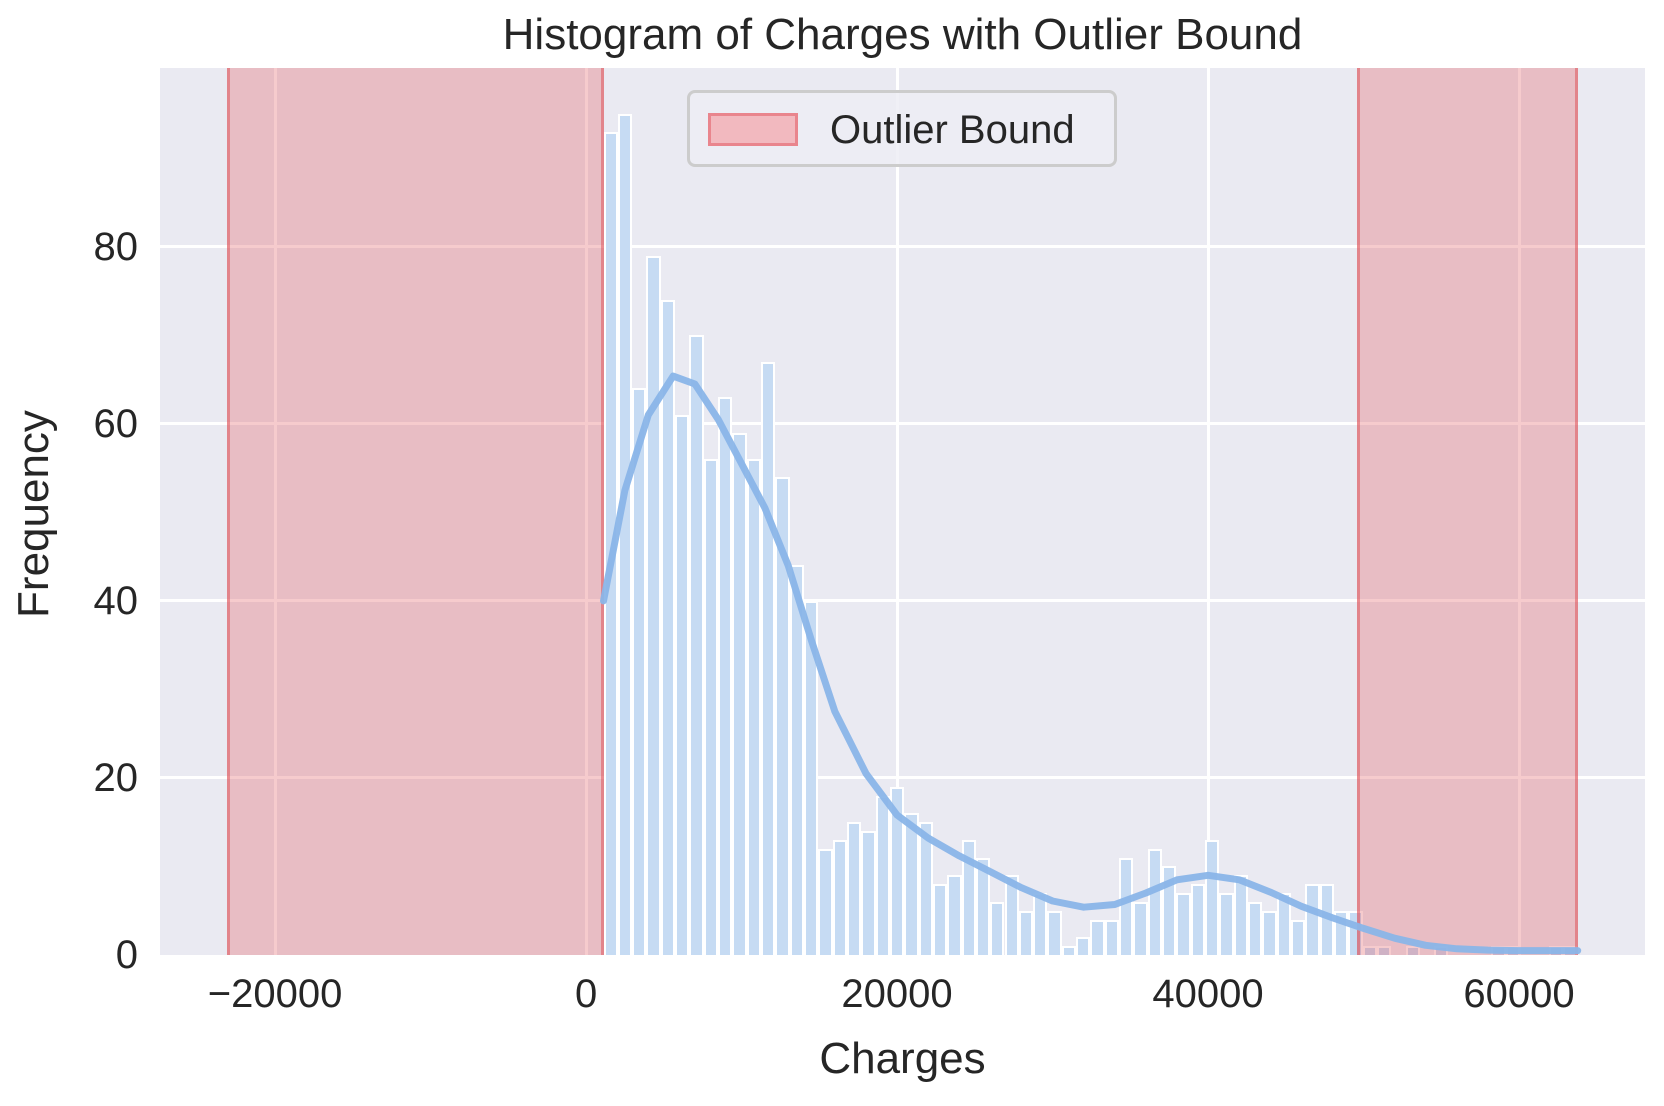 This screenshot has width=1664, height=1106. What do you see at coordinates (275, 994) in the screenshot?
I see `x-tick-label: −20000` at bounding box center [275, 994].